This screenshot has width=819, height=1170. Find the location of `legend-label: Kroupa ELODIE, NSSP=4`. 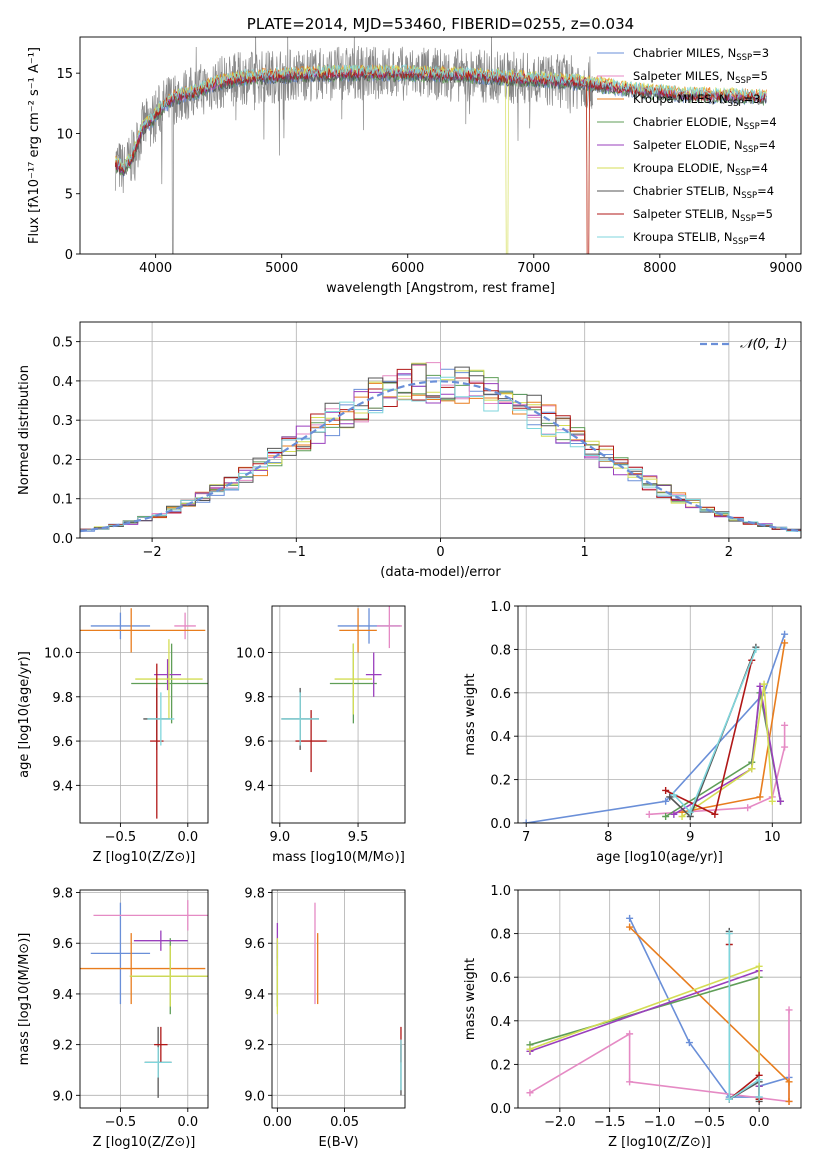

legend-label: Kroupa ELODIE, NSSP=4 is located at coordinates (700, 169).